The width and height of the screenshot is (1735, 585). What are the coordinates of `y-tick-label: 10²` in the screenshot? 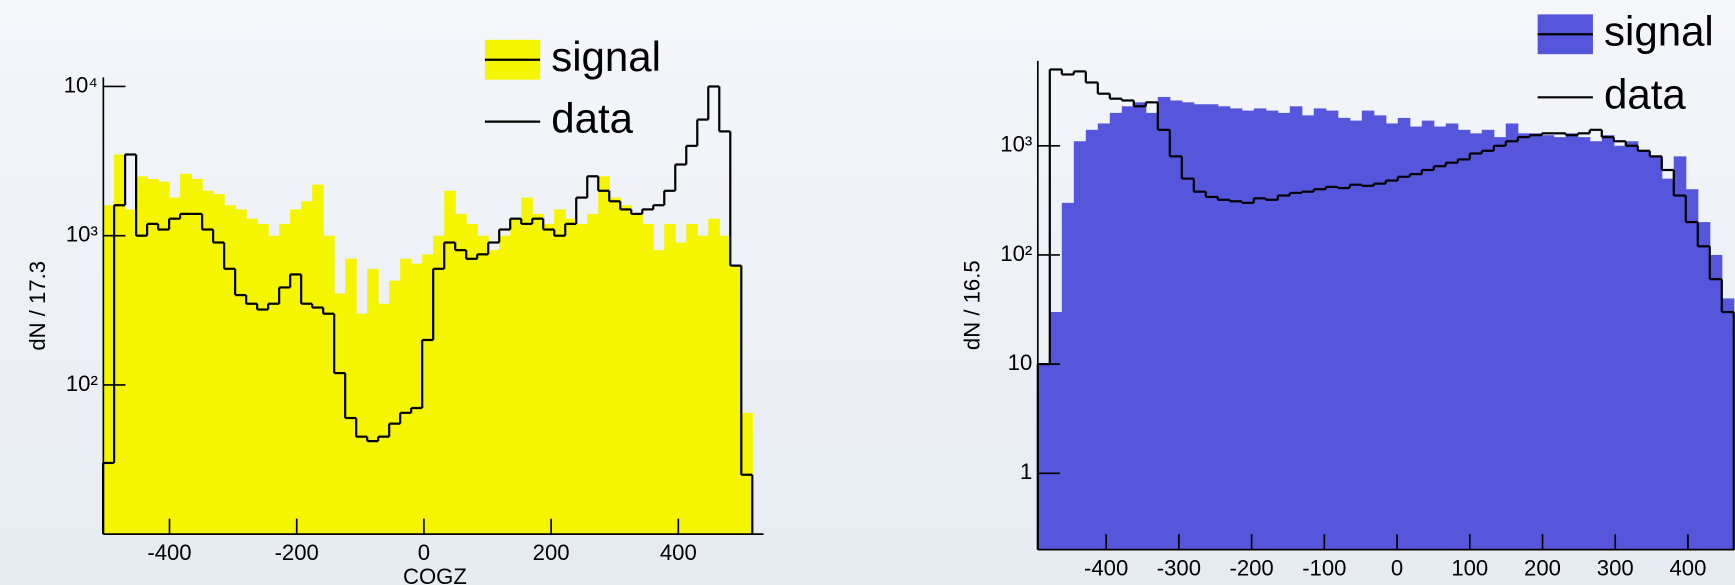 It's located at (1016, 253).